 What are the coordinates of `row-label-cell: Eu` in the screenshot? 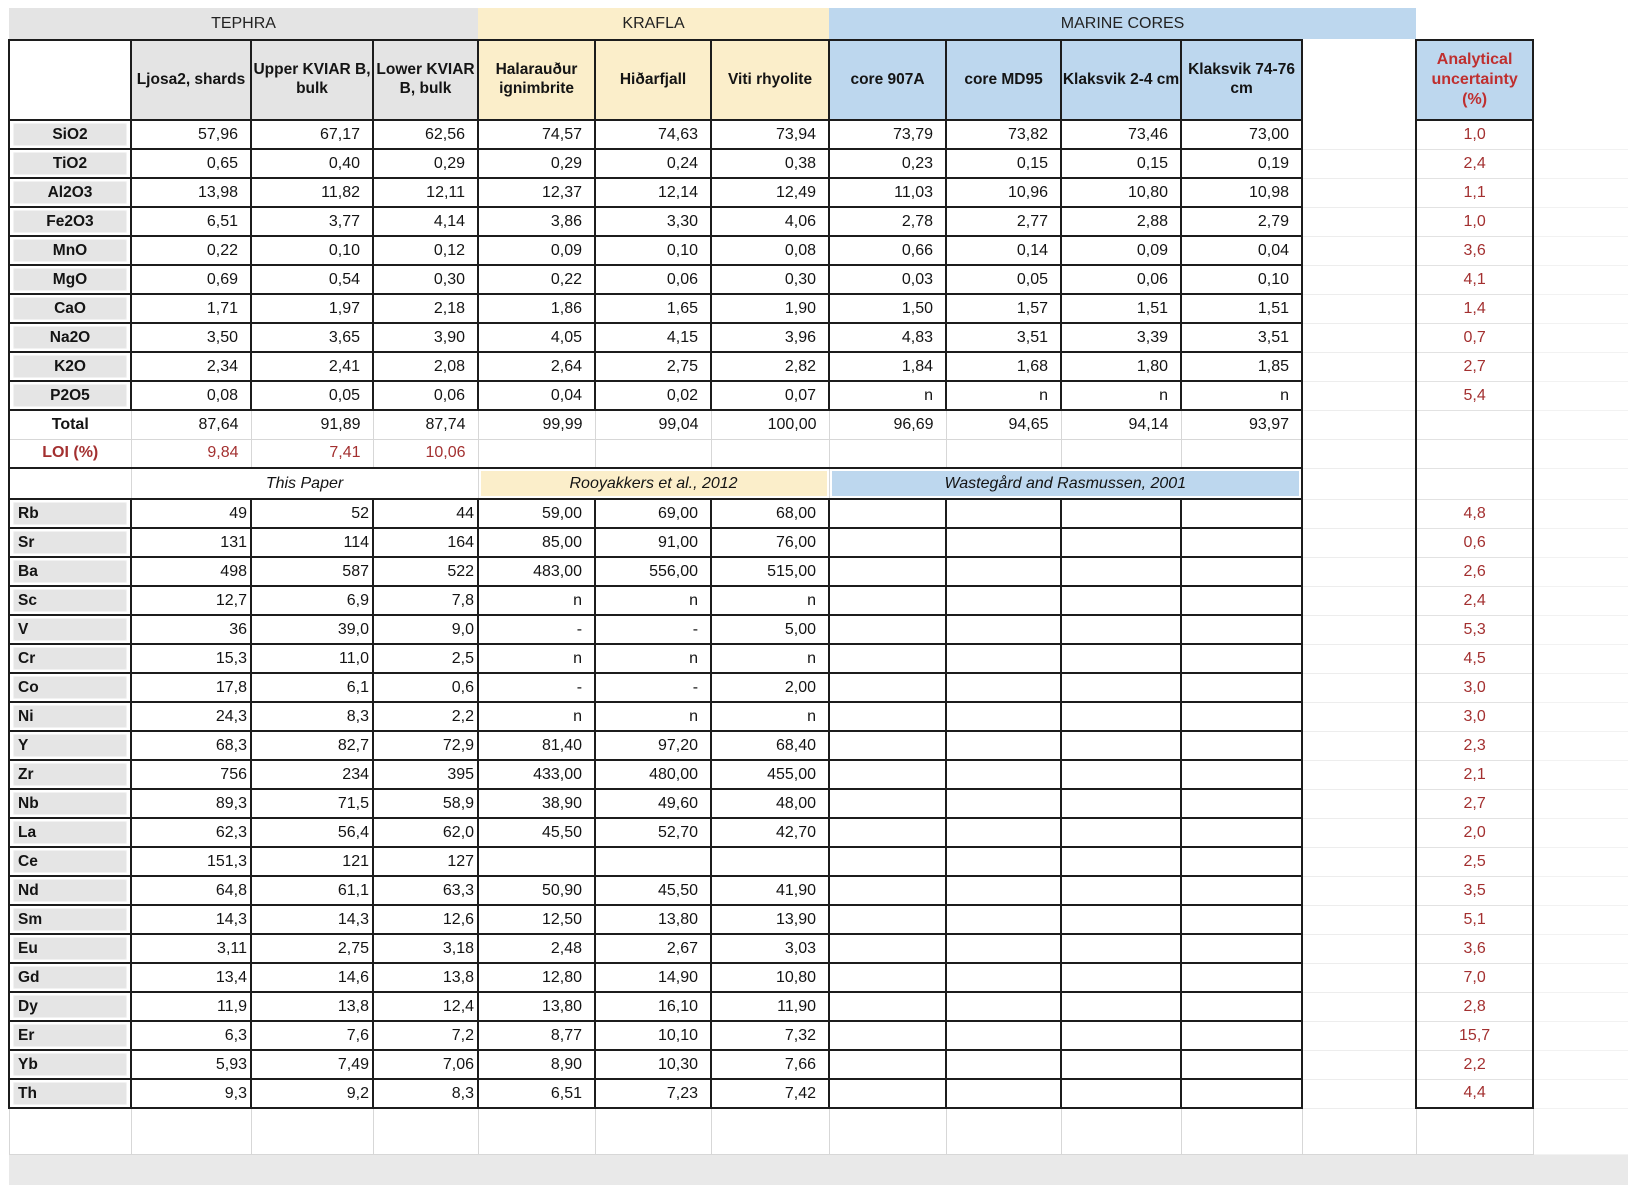 It's located at (70, 948).